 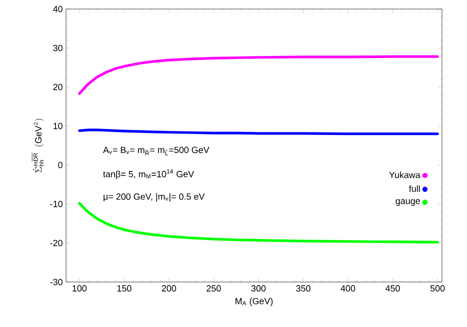 What do you see at coordinates (148, 174) in the screenshot?
I see `annotation: tanβ= 5, m$_{M}$=10$^{14}$ GeV` at bounding box center [148, 174].